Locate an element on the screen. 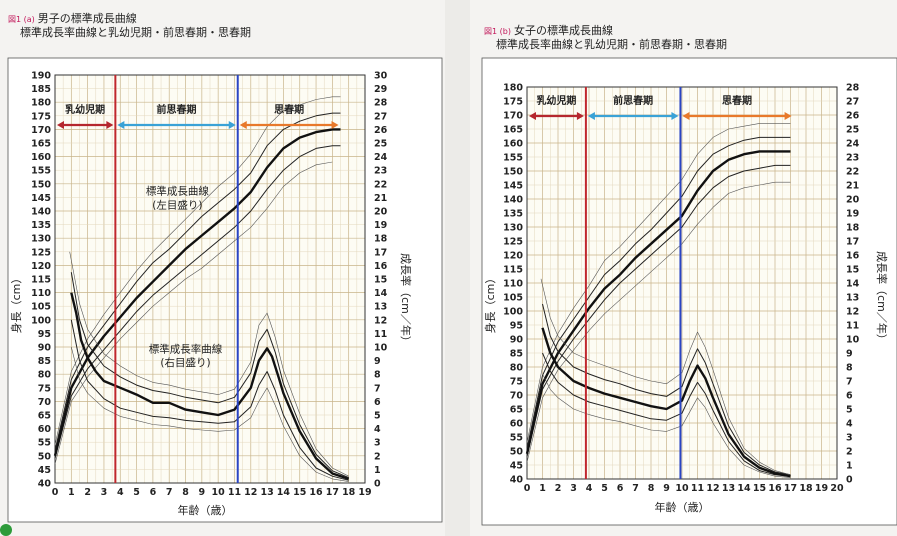 Image resolution: width=897 pixels, height=536 pixels. y-right-tick-label: 12 is located at coordinates (852, 312).